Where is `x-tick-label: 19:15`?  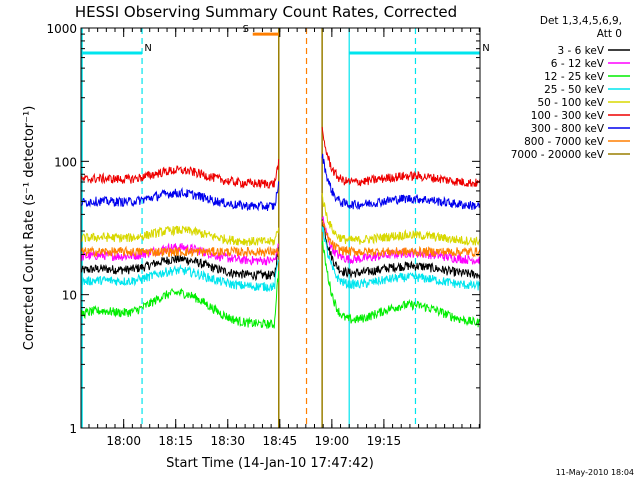 x-tick-label: 19:15 is located at coordinates (384, 441).